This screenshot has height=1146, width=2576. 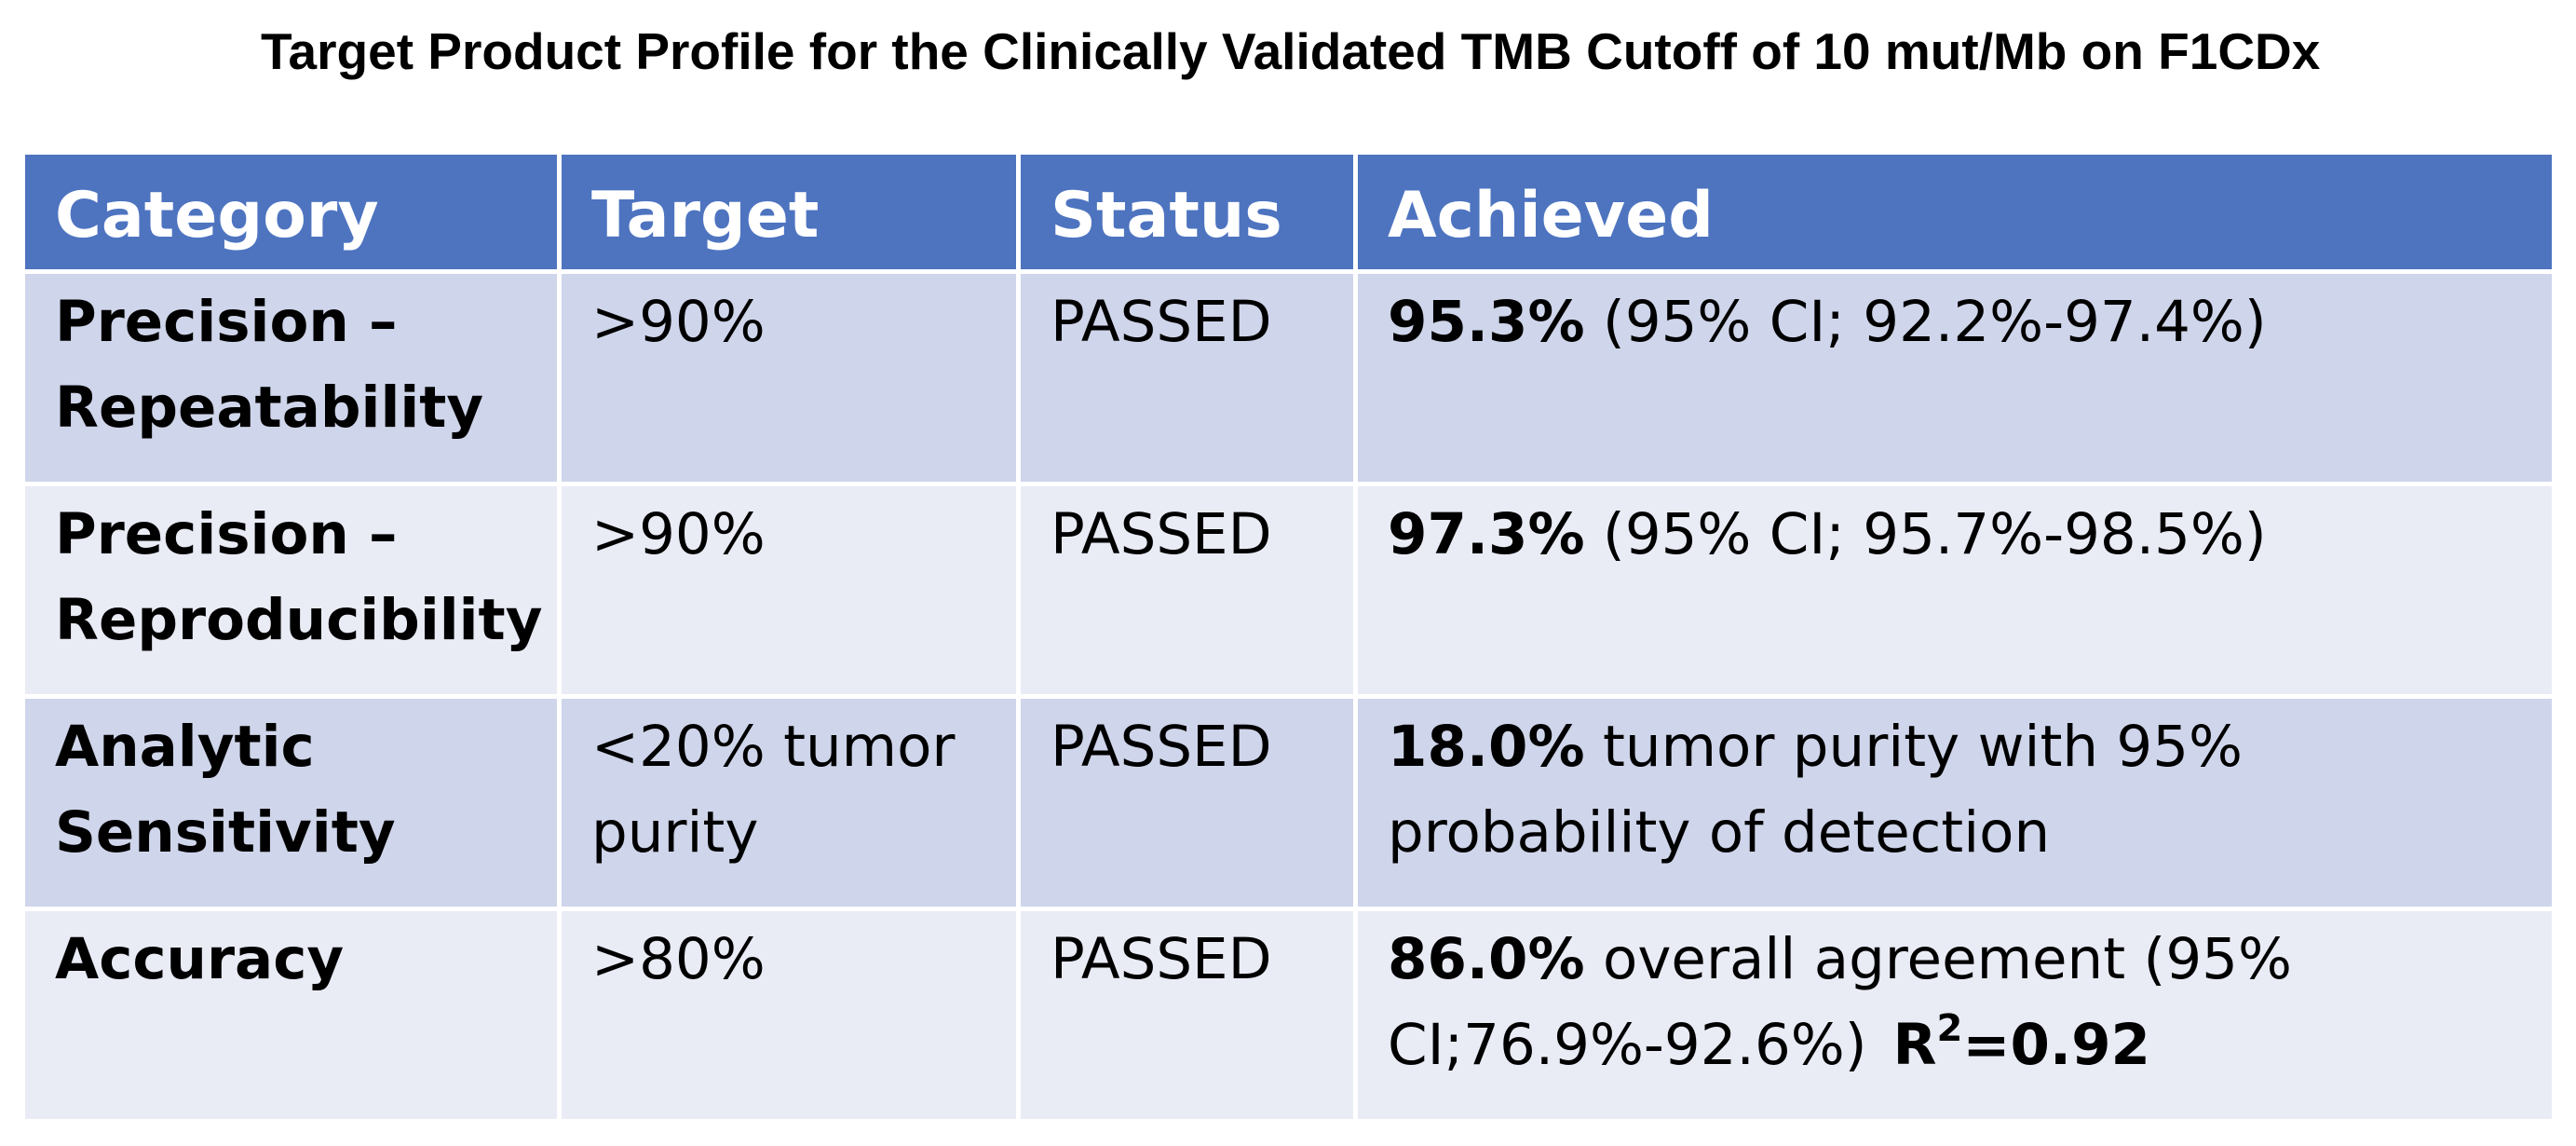 I want to click on target-cell: <20% tumor purity, so click(x=789, y=802).